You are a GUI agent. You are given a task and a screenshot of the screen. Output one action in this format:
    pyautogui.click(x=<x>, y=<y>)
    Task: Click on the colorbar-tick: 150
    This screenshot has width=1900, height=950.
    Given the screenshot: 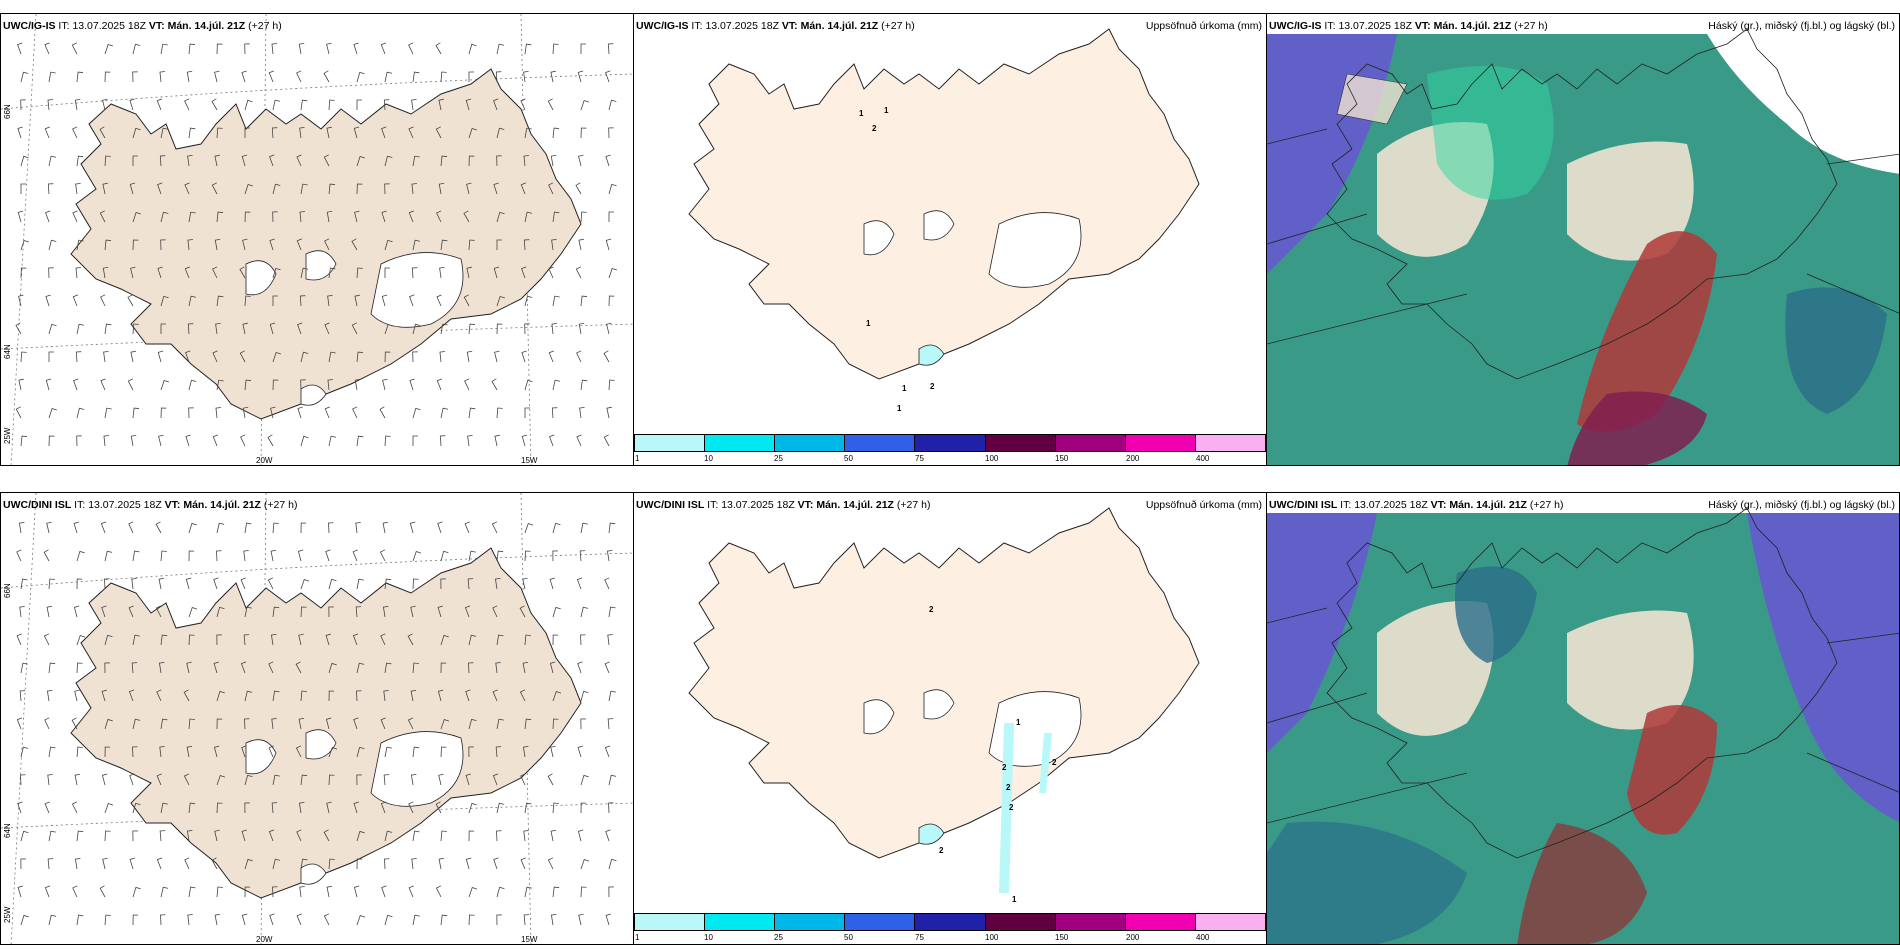 What is the action you would take?
    pyautogui.click(x=1062, y=458)
    